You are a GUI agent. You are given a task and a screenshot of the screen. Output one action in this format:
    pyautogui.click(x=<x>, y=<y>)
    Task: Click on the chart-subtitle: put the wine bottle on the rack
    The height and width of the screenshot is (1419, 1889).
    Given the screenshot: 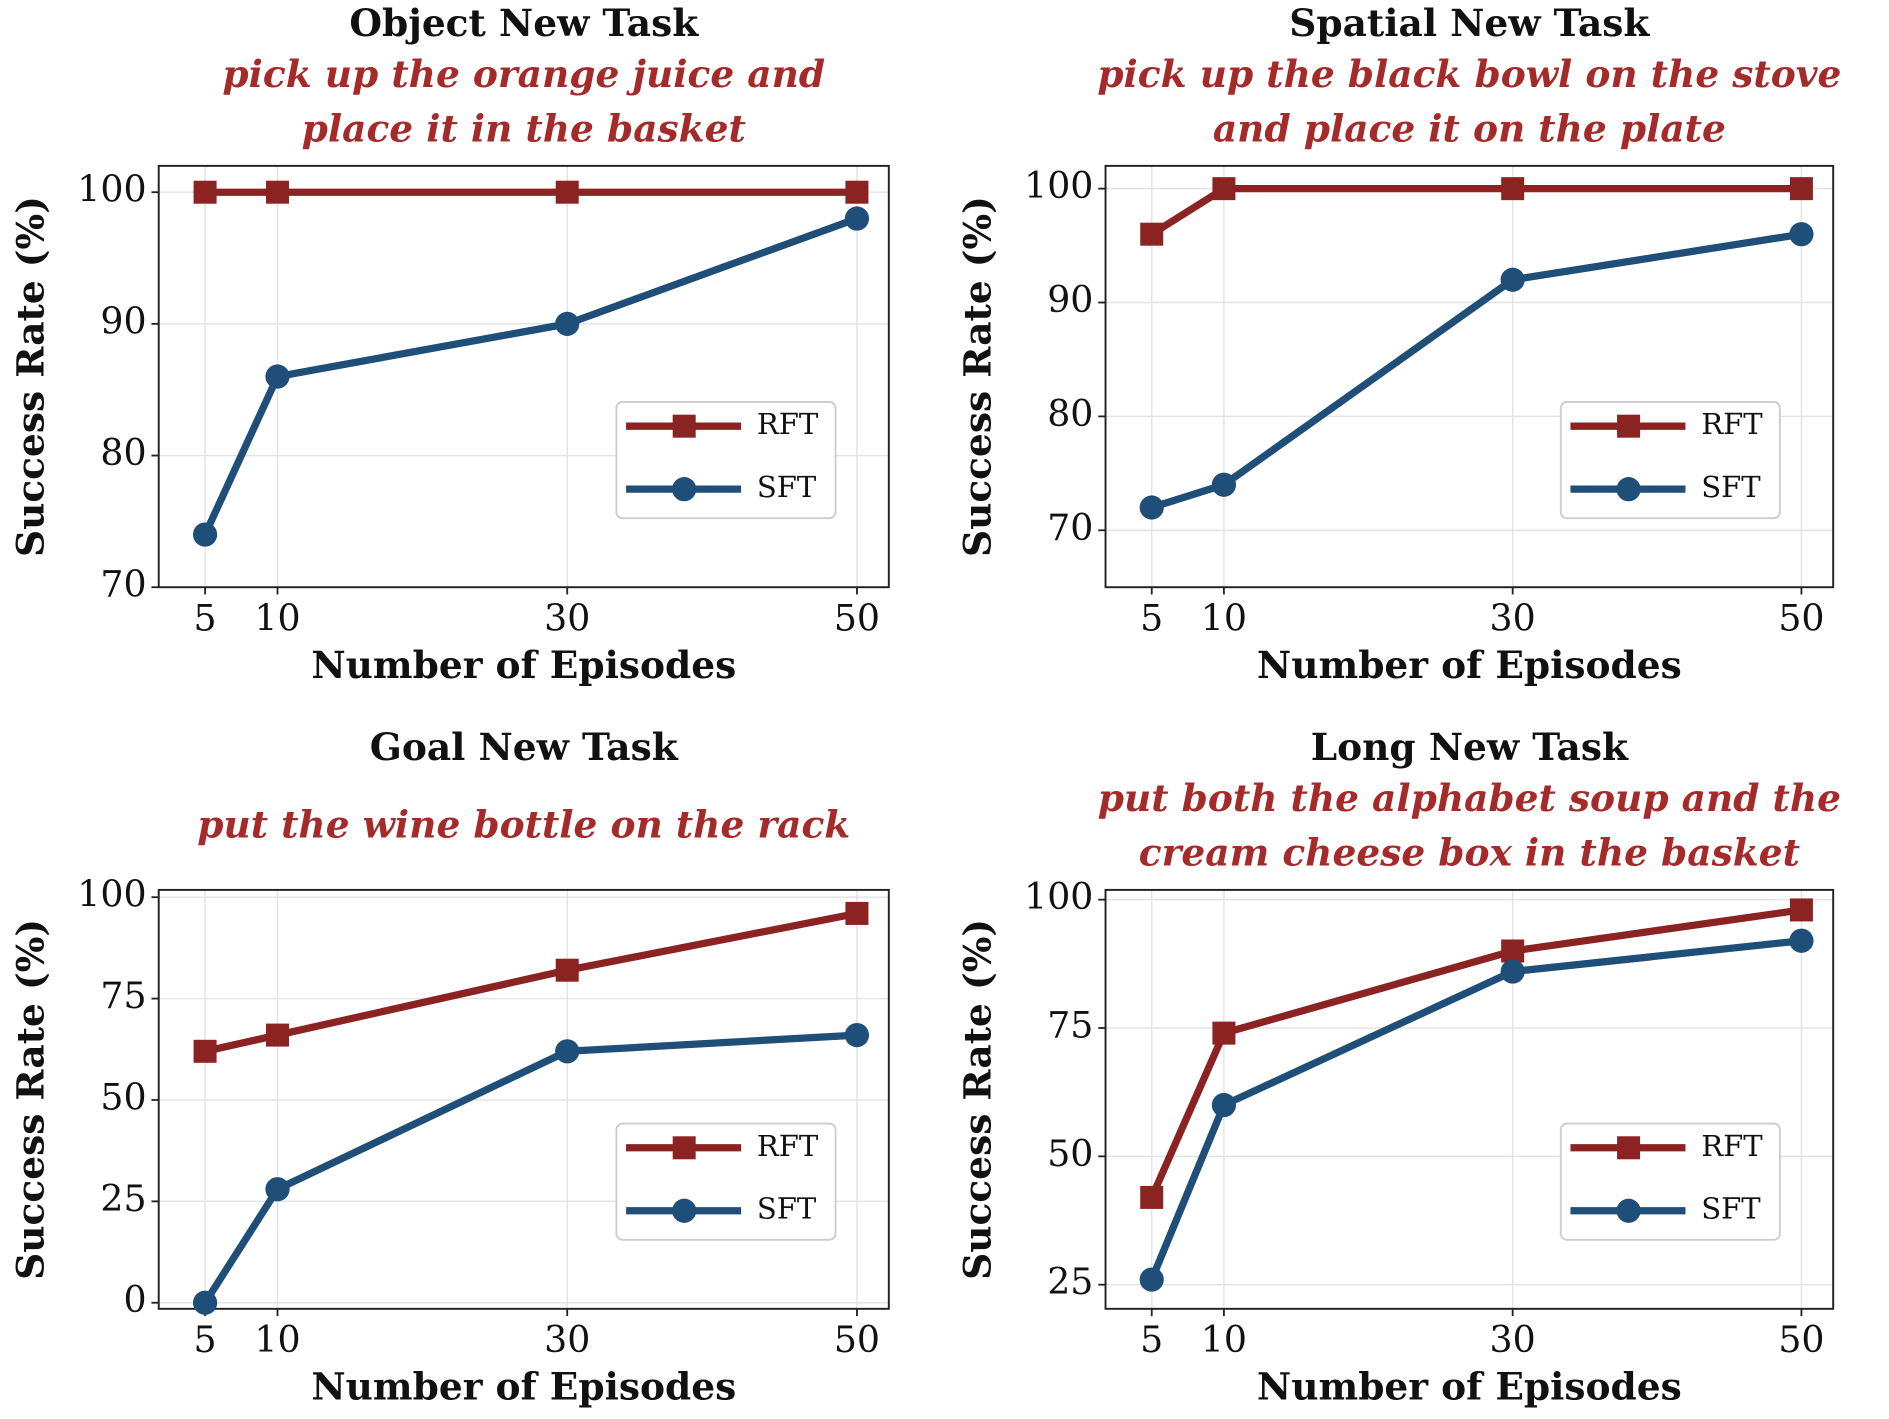 What is the action you would take?
    pyautogui.click(x=523, y=825)
    